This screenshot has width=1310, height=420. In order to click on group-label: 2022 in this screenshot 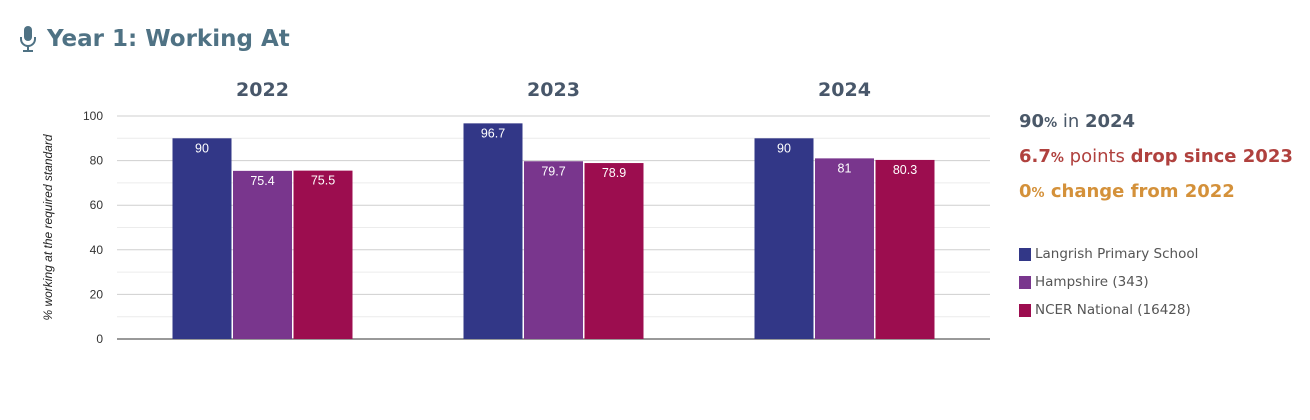, I will do `click(262, 90)`.